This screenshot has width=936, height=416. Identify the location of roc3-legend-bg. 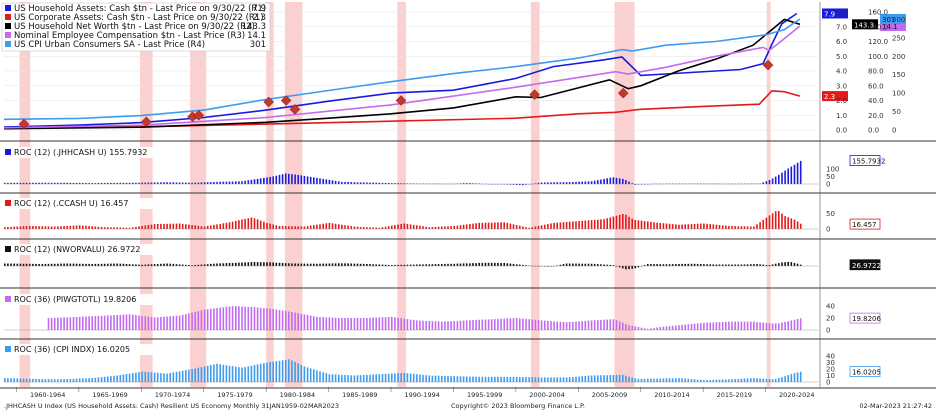
(83, 249).